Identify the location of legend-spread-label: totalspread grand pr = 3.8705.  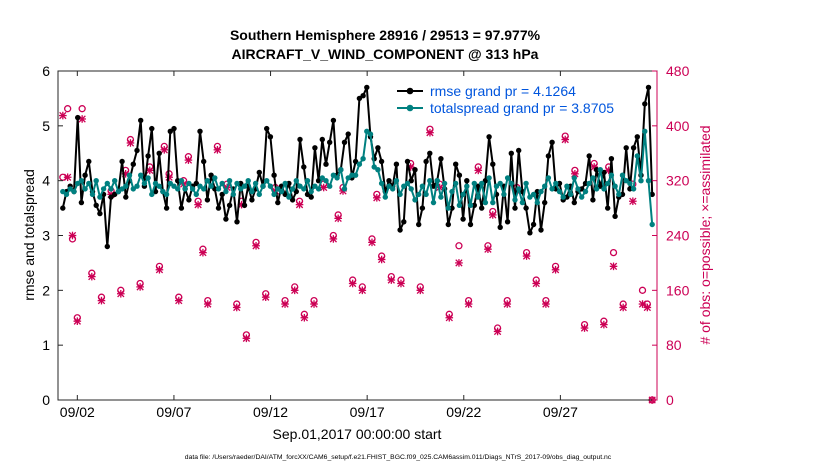
(522, 108).